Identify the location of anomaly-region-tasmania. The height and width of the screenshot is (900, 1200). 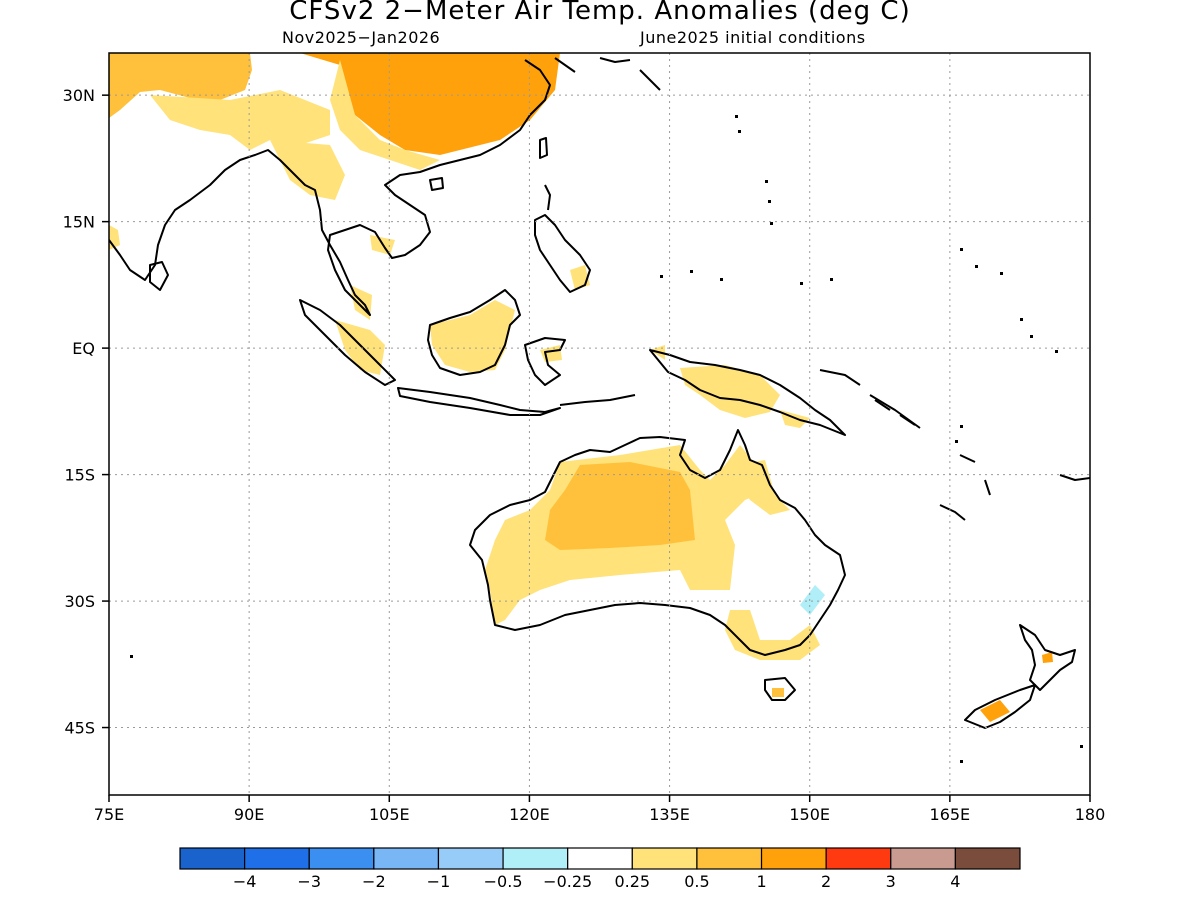
(778, 692).